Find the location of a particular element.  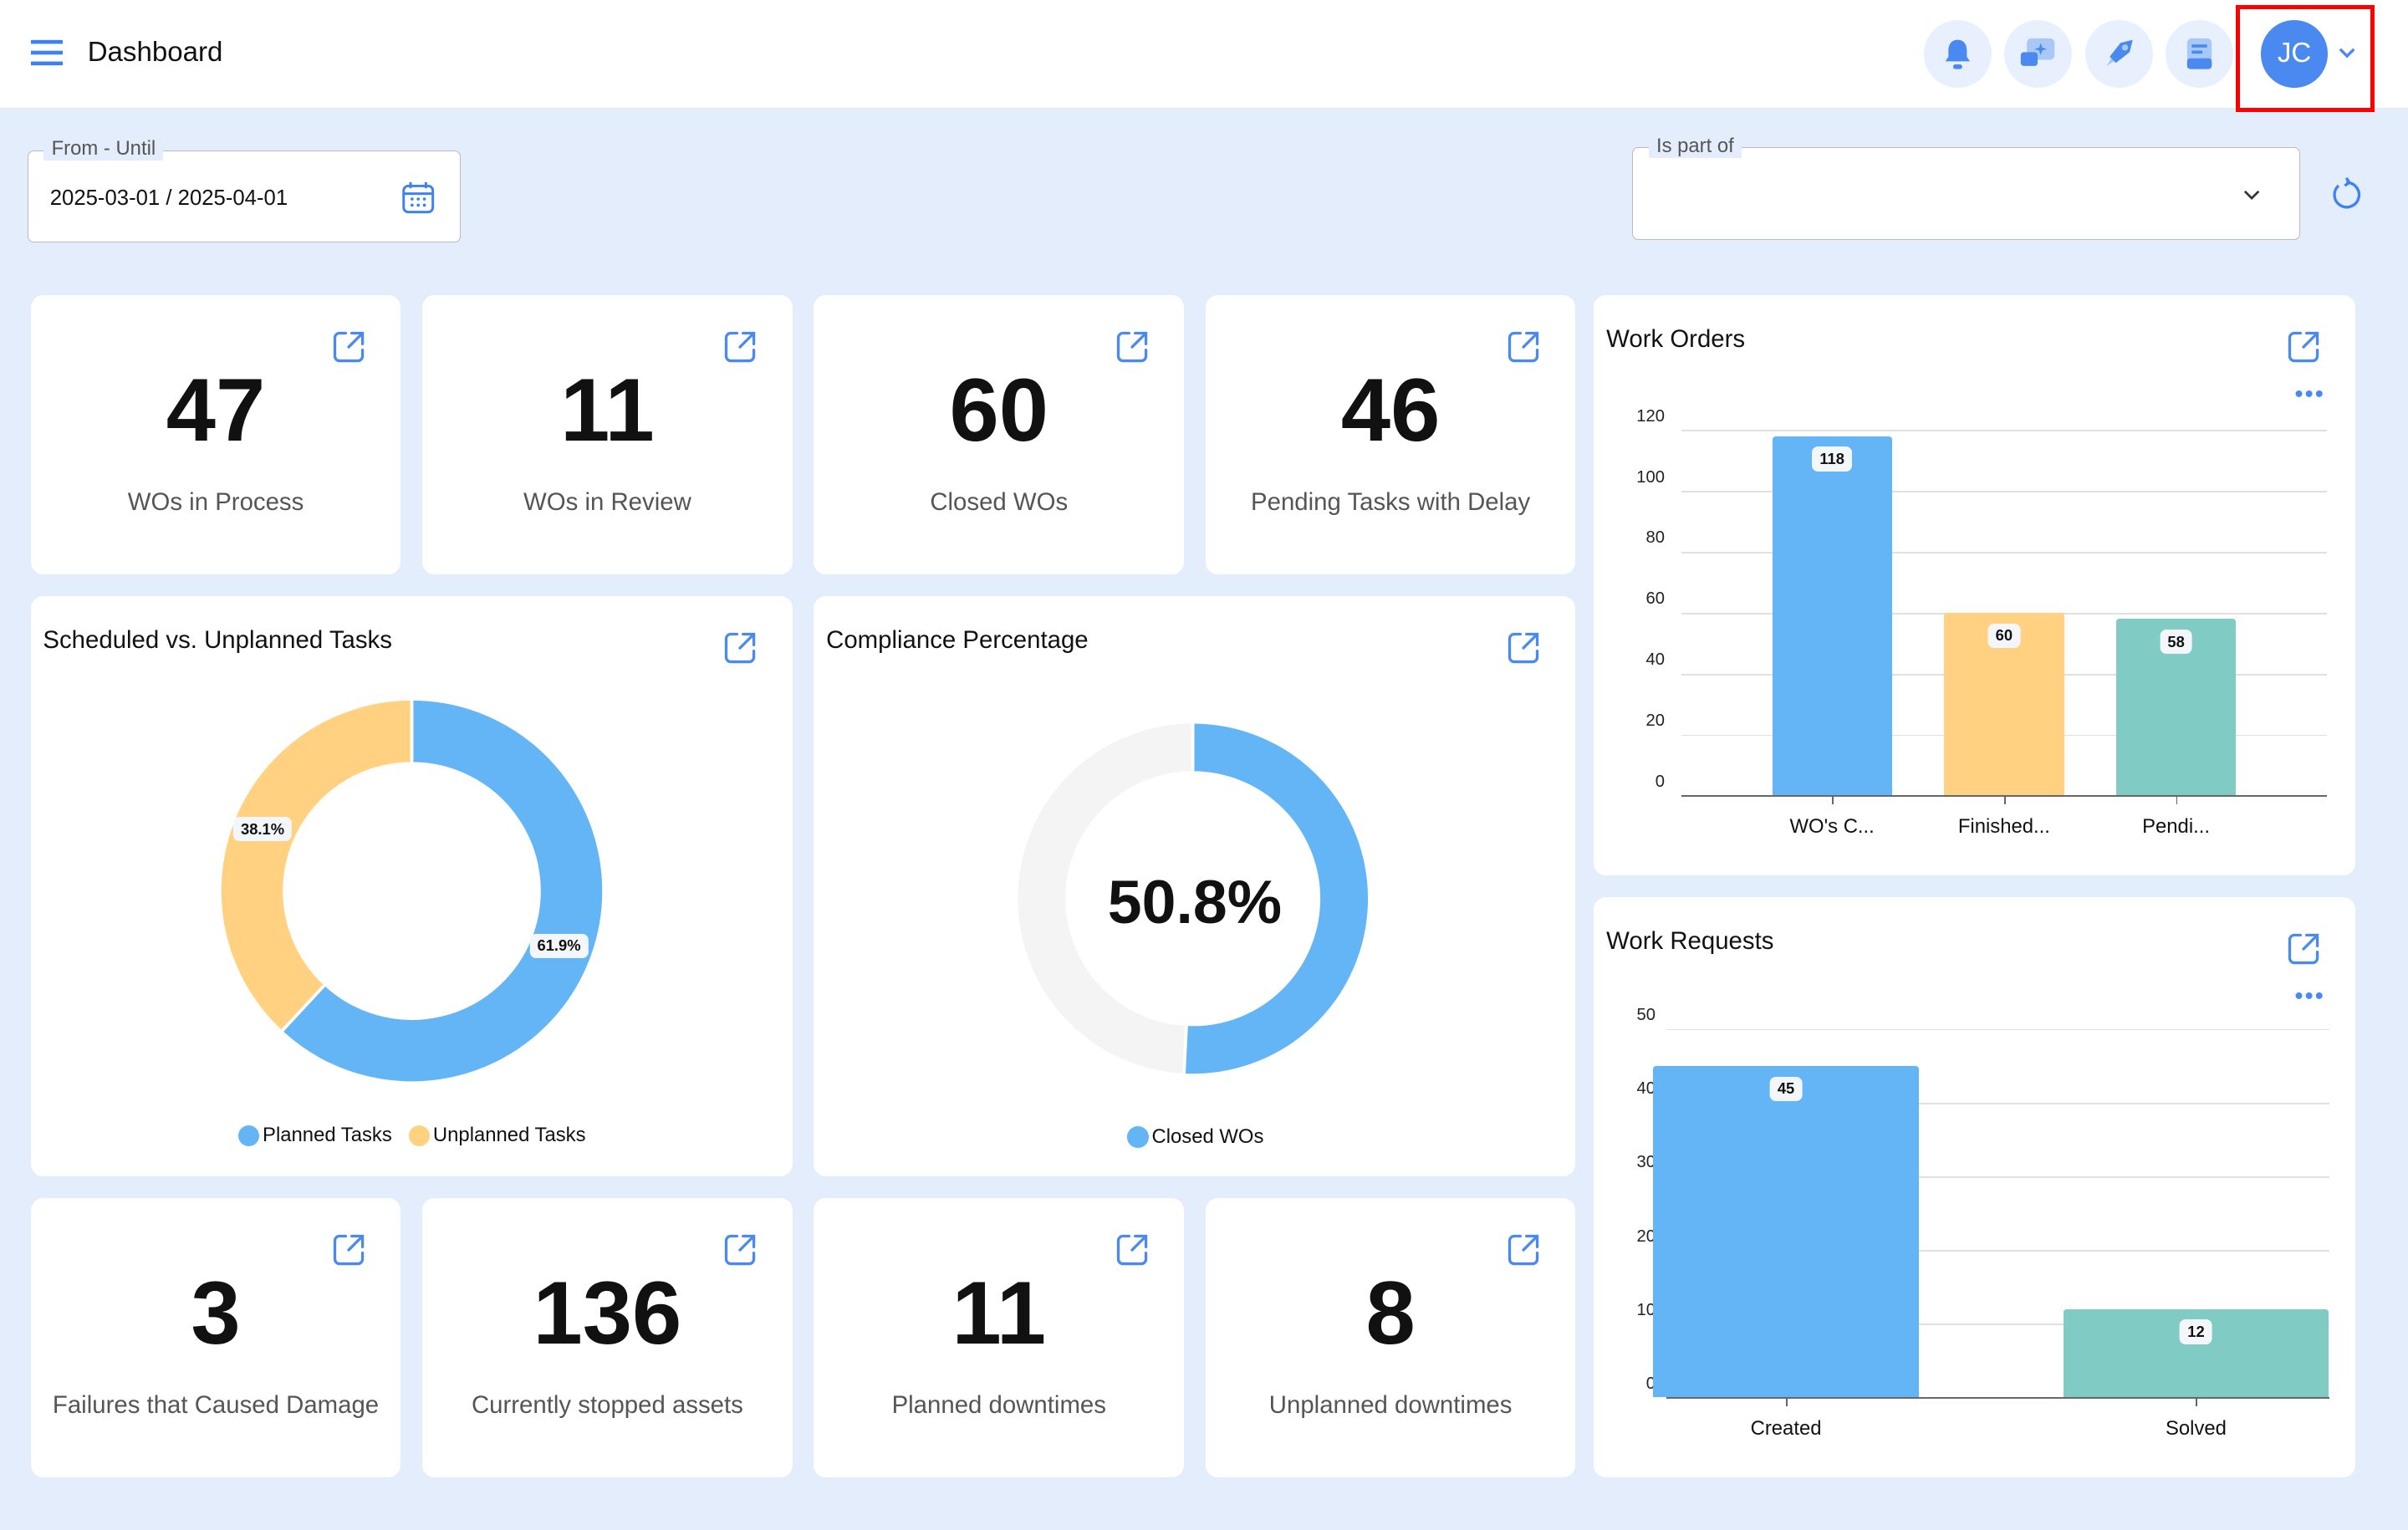

kpi-card: 11 Planned downtimes is located at coordinates (1000, 1337).